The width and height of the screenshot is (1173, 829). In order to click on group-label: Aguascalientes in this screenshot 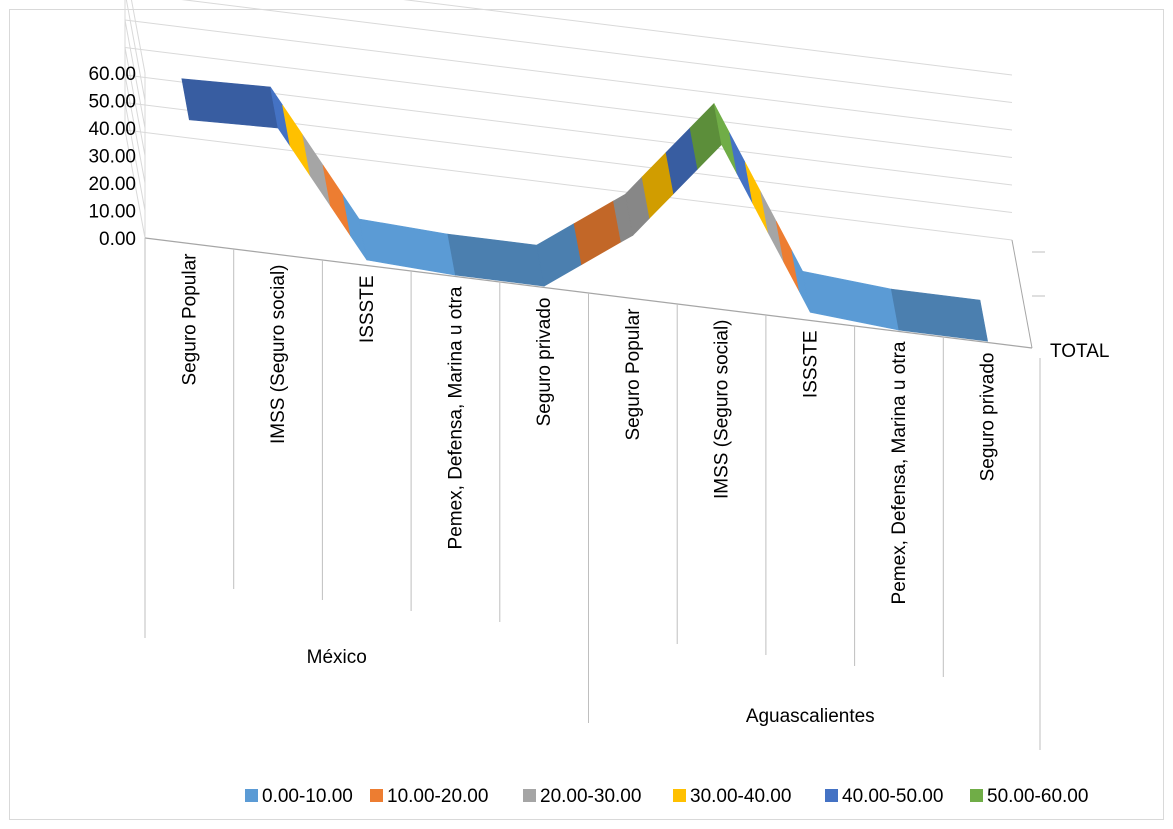, I will do `click(810, 716)`.